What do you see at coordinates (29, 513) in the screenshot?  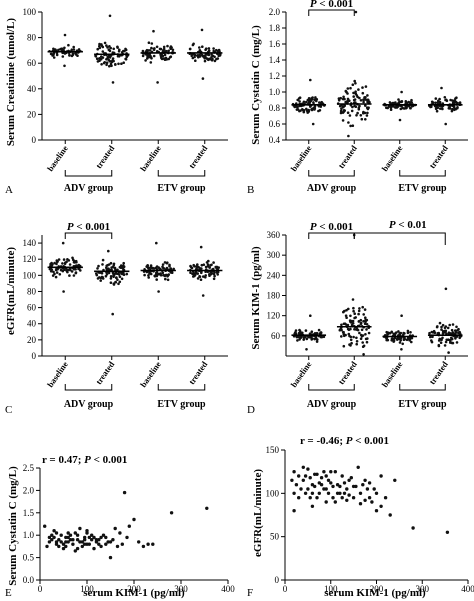 I see `y-tick-label: 1.5` at bounding box center [29, 513].